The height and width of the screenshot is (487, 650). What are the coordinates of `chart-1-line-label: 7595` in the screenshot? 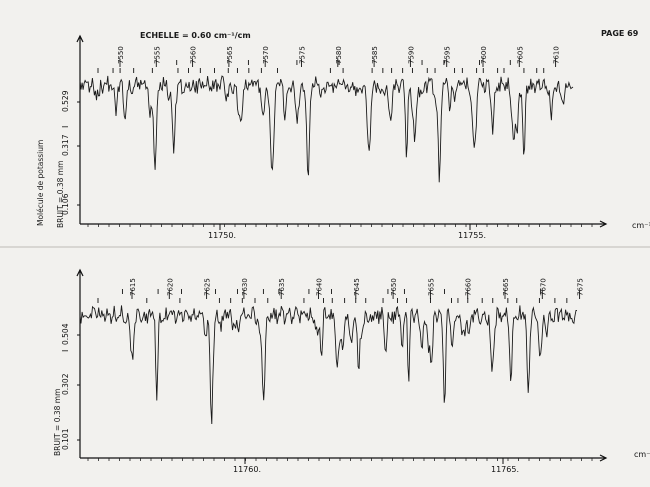 It's located at (448, 55).